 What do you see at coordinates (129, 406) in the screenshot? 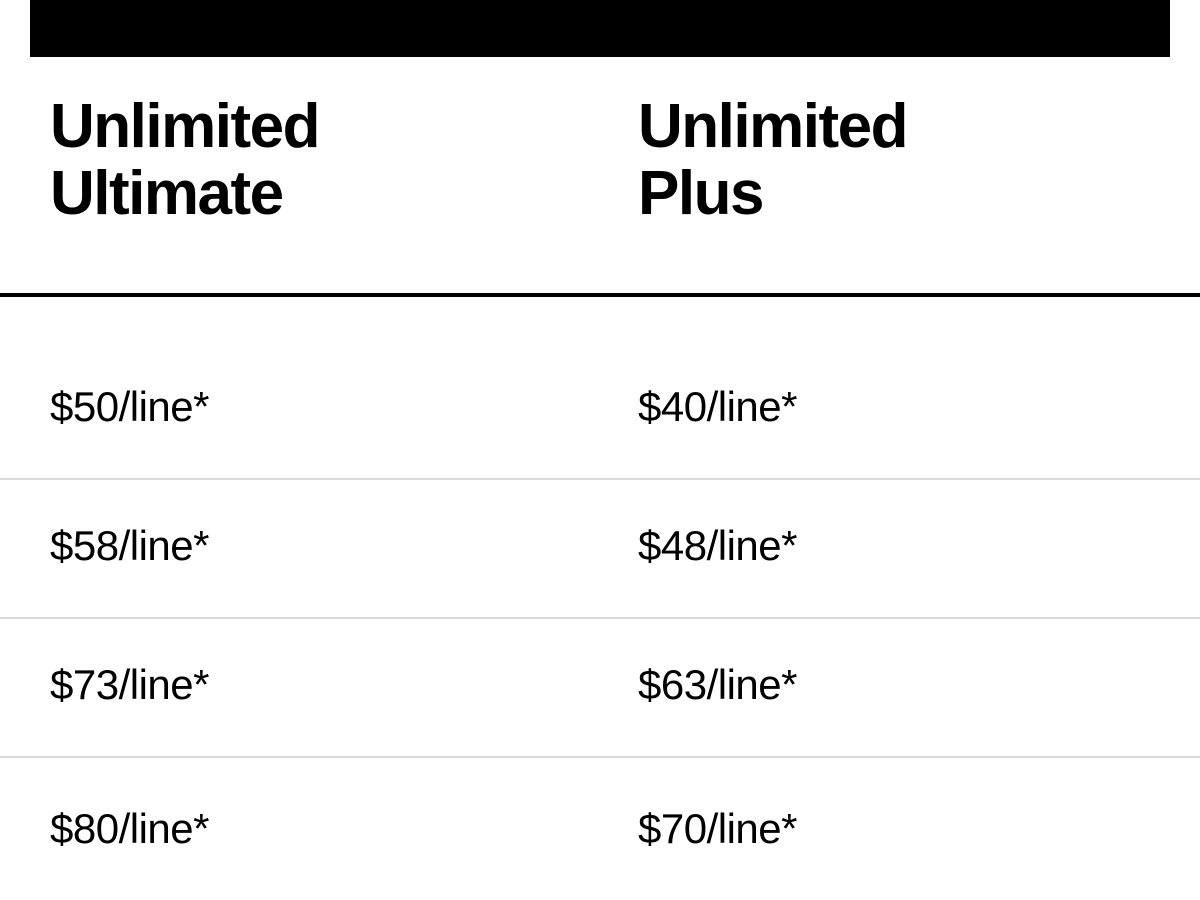
I see `price-cell-ultimate: $50/line*` at bounding box center [129, 406].